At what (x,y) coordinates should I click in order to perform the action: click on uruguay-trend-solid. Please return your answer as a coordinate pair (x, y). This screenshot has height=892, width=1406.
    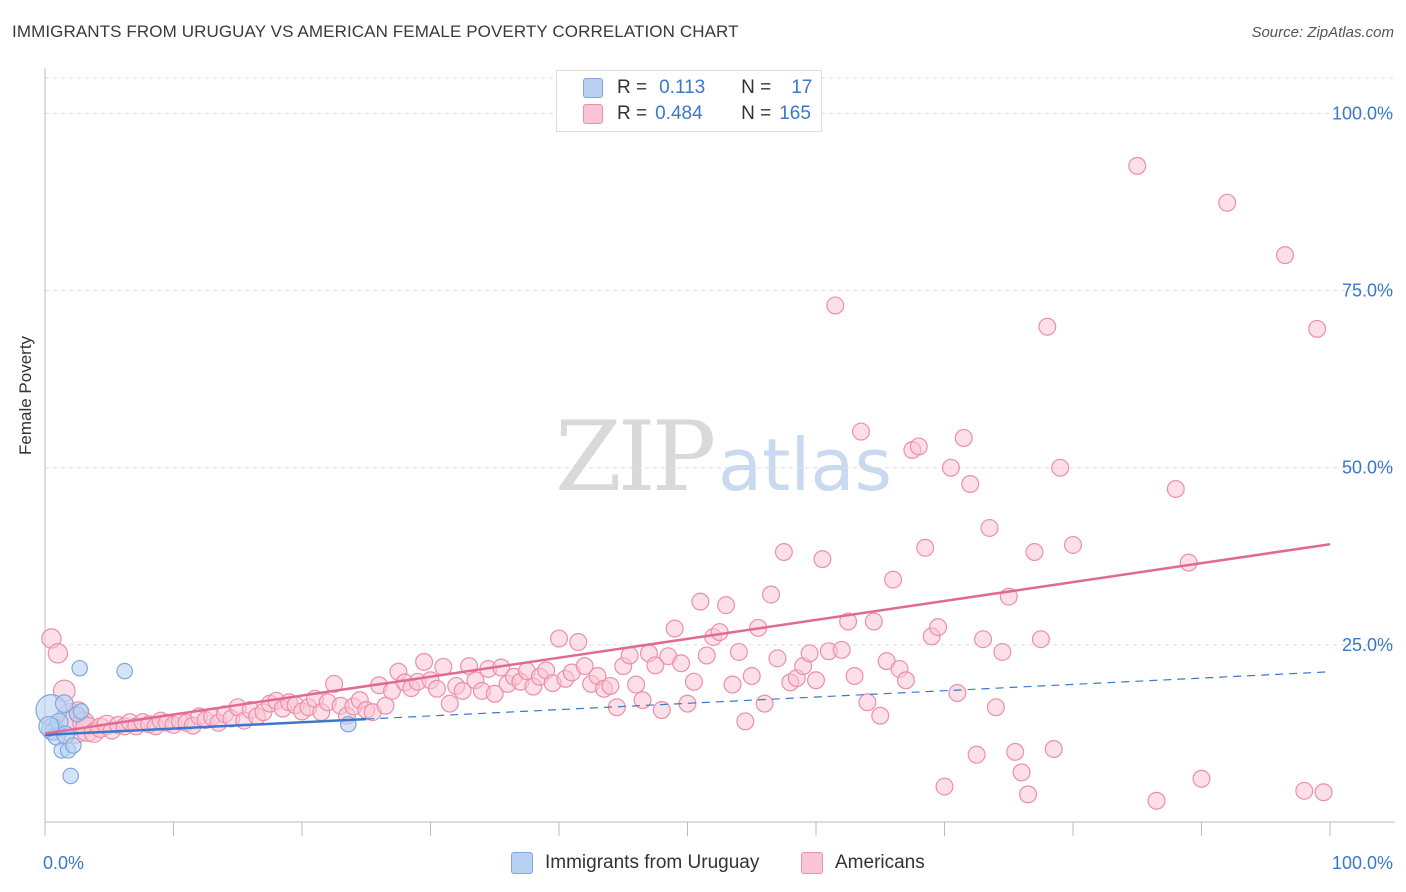
    Looking at the image, I should click on (205, 727).